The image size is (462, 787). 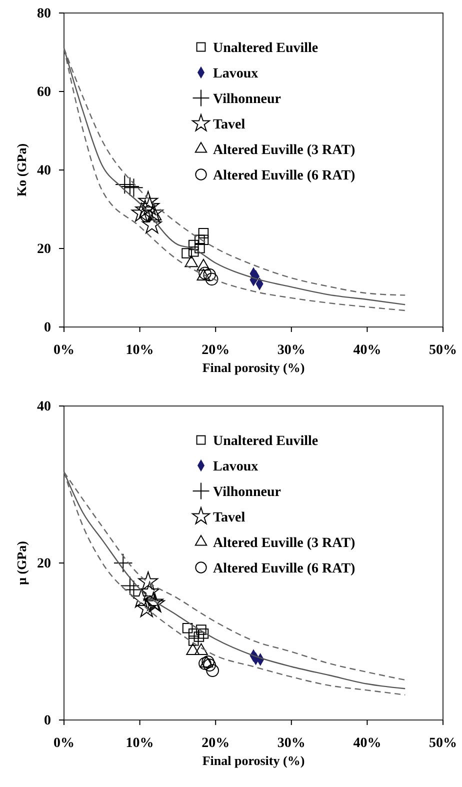 I want to click on y-axis-title: Ko (GPa), so click(x=21, y=170).